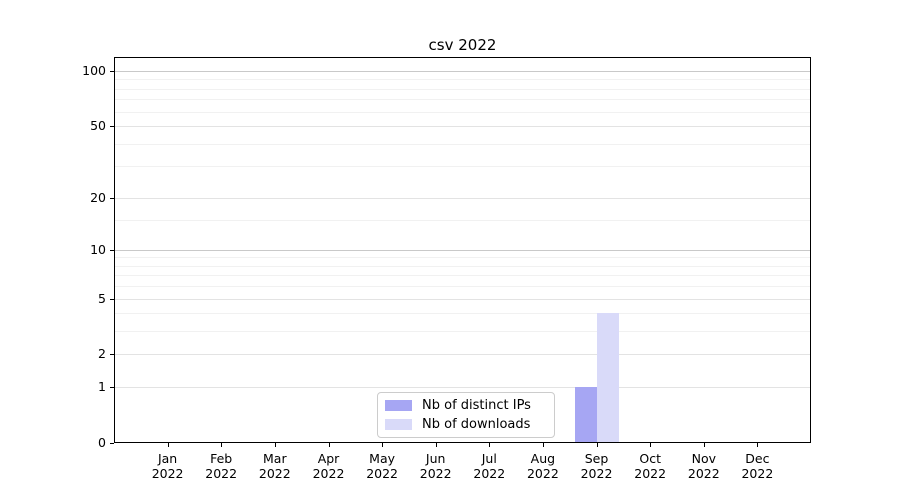 Image resolution: width=900 pixels, height=500 pixels. I want to click on x-tick-label: Oct 2022, so click(650, 466).